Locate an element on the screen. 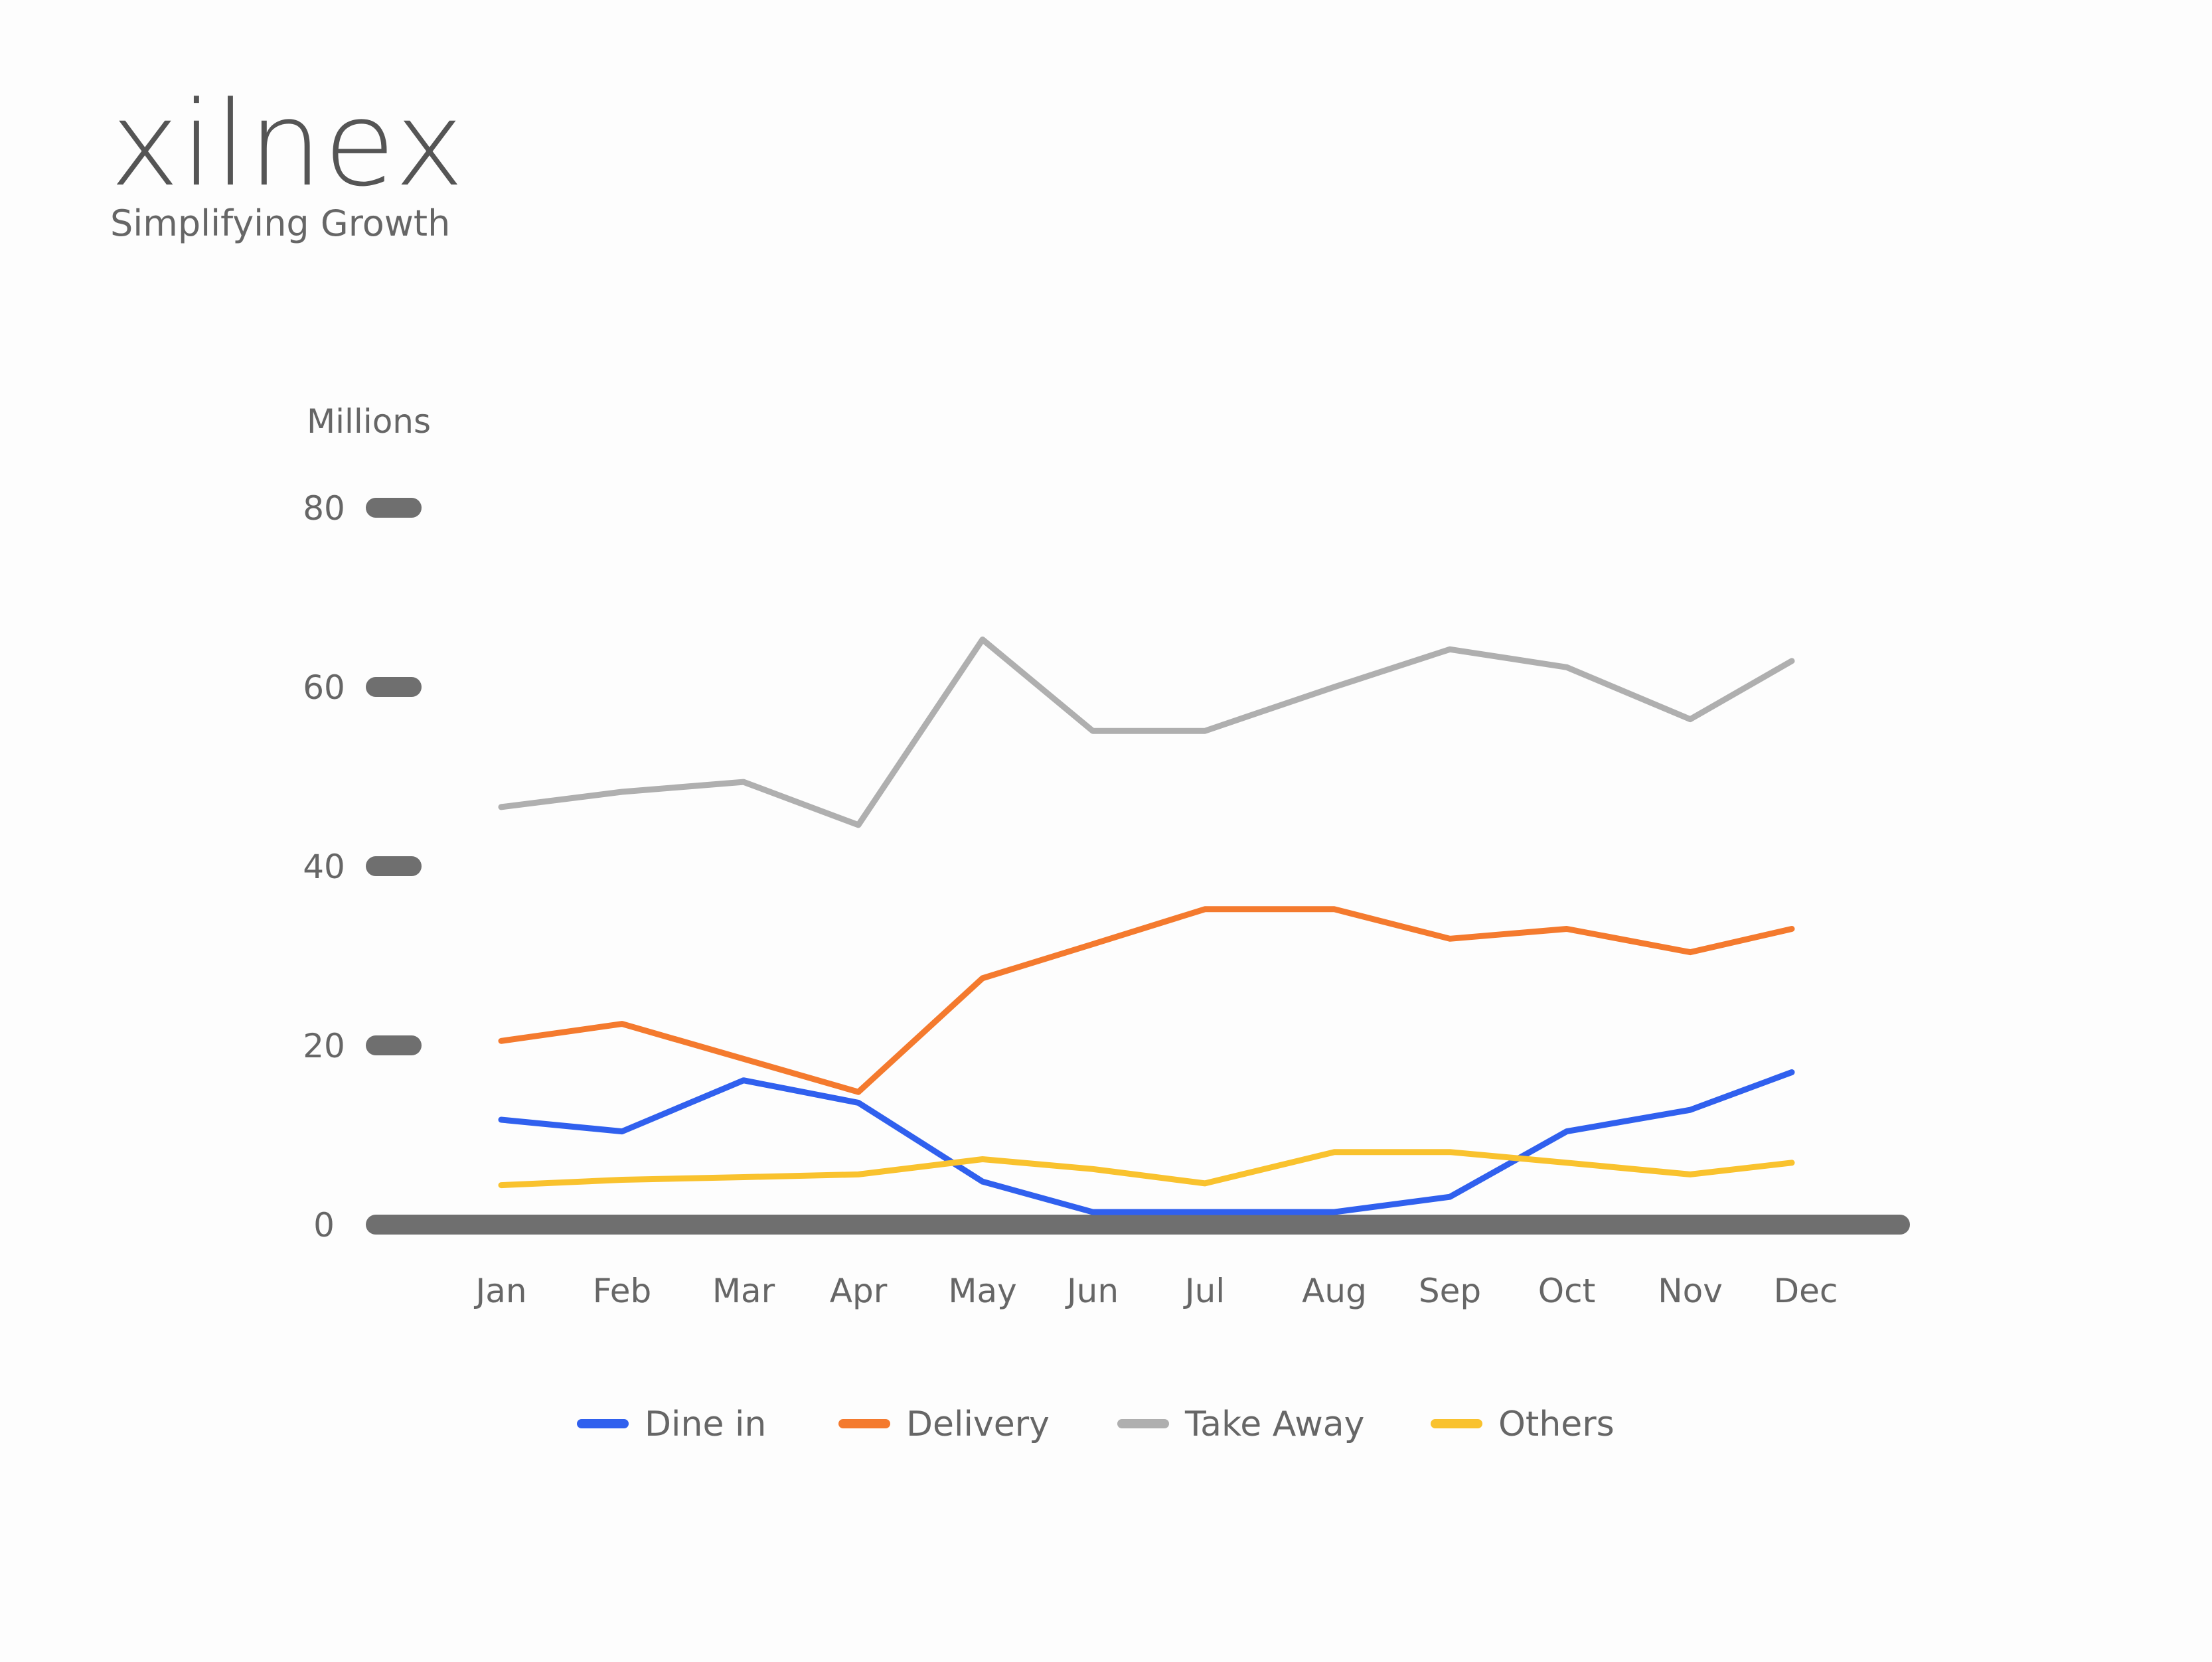 The width and height of the screenshot is (2212, 1662). x-tick-label: Nov is located at coordinates (1690, 1291).